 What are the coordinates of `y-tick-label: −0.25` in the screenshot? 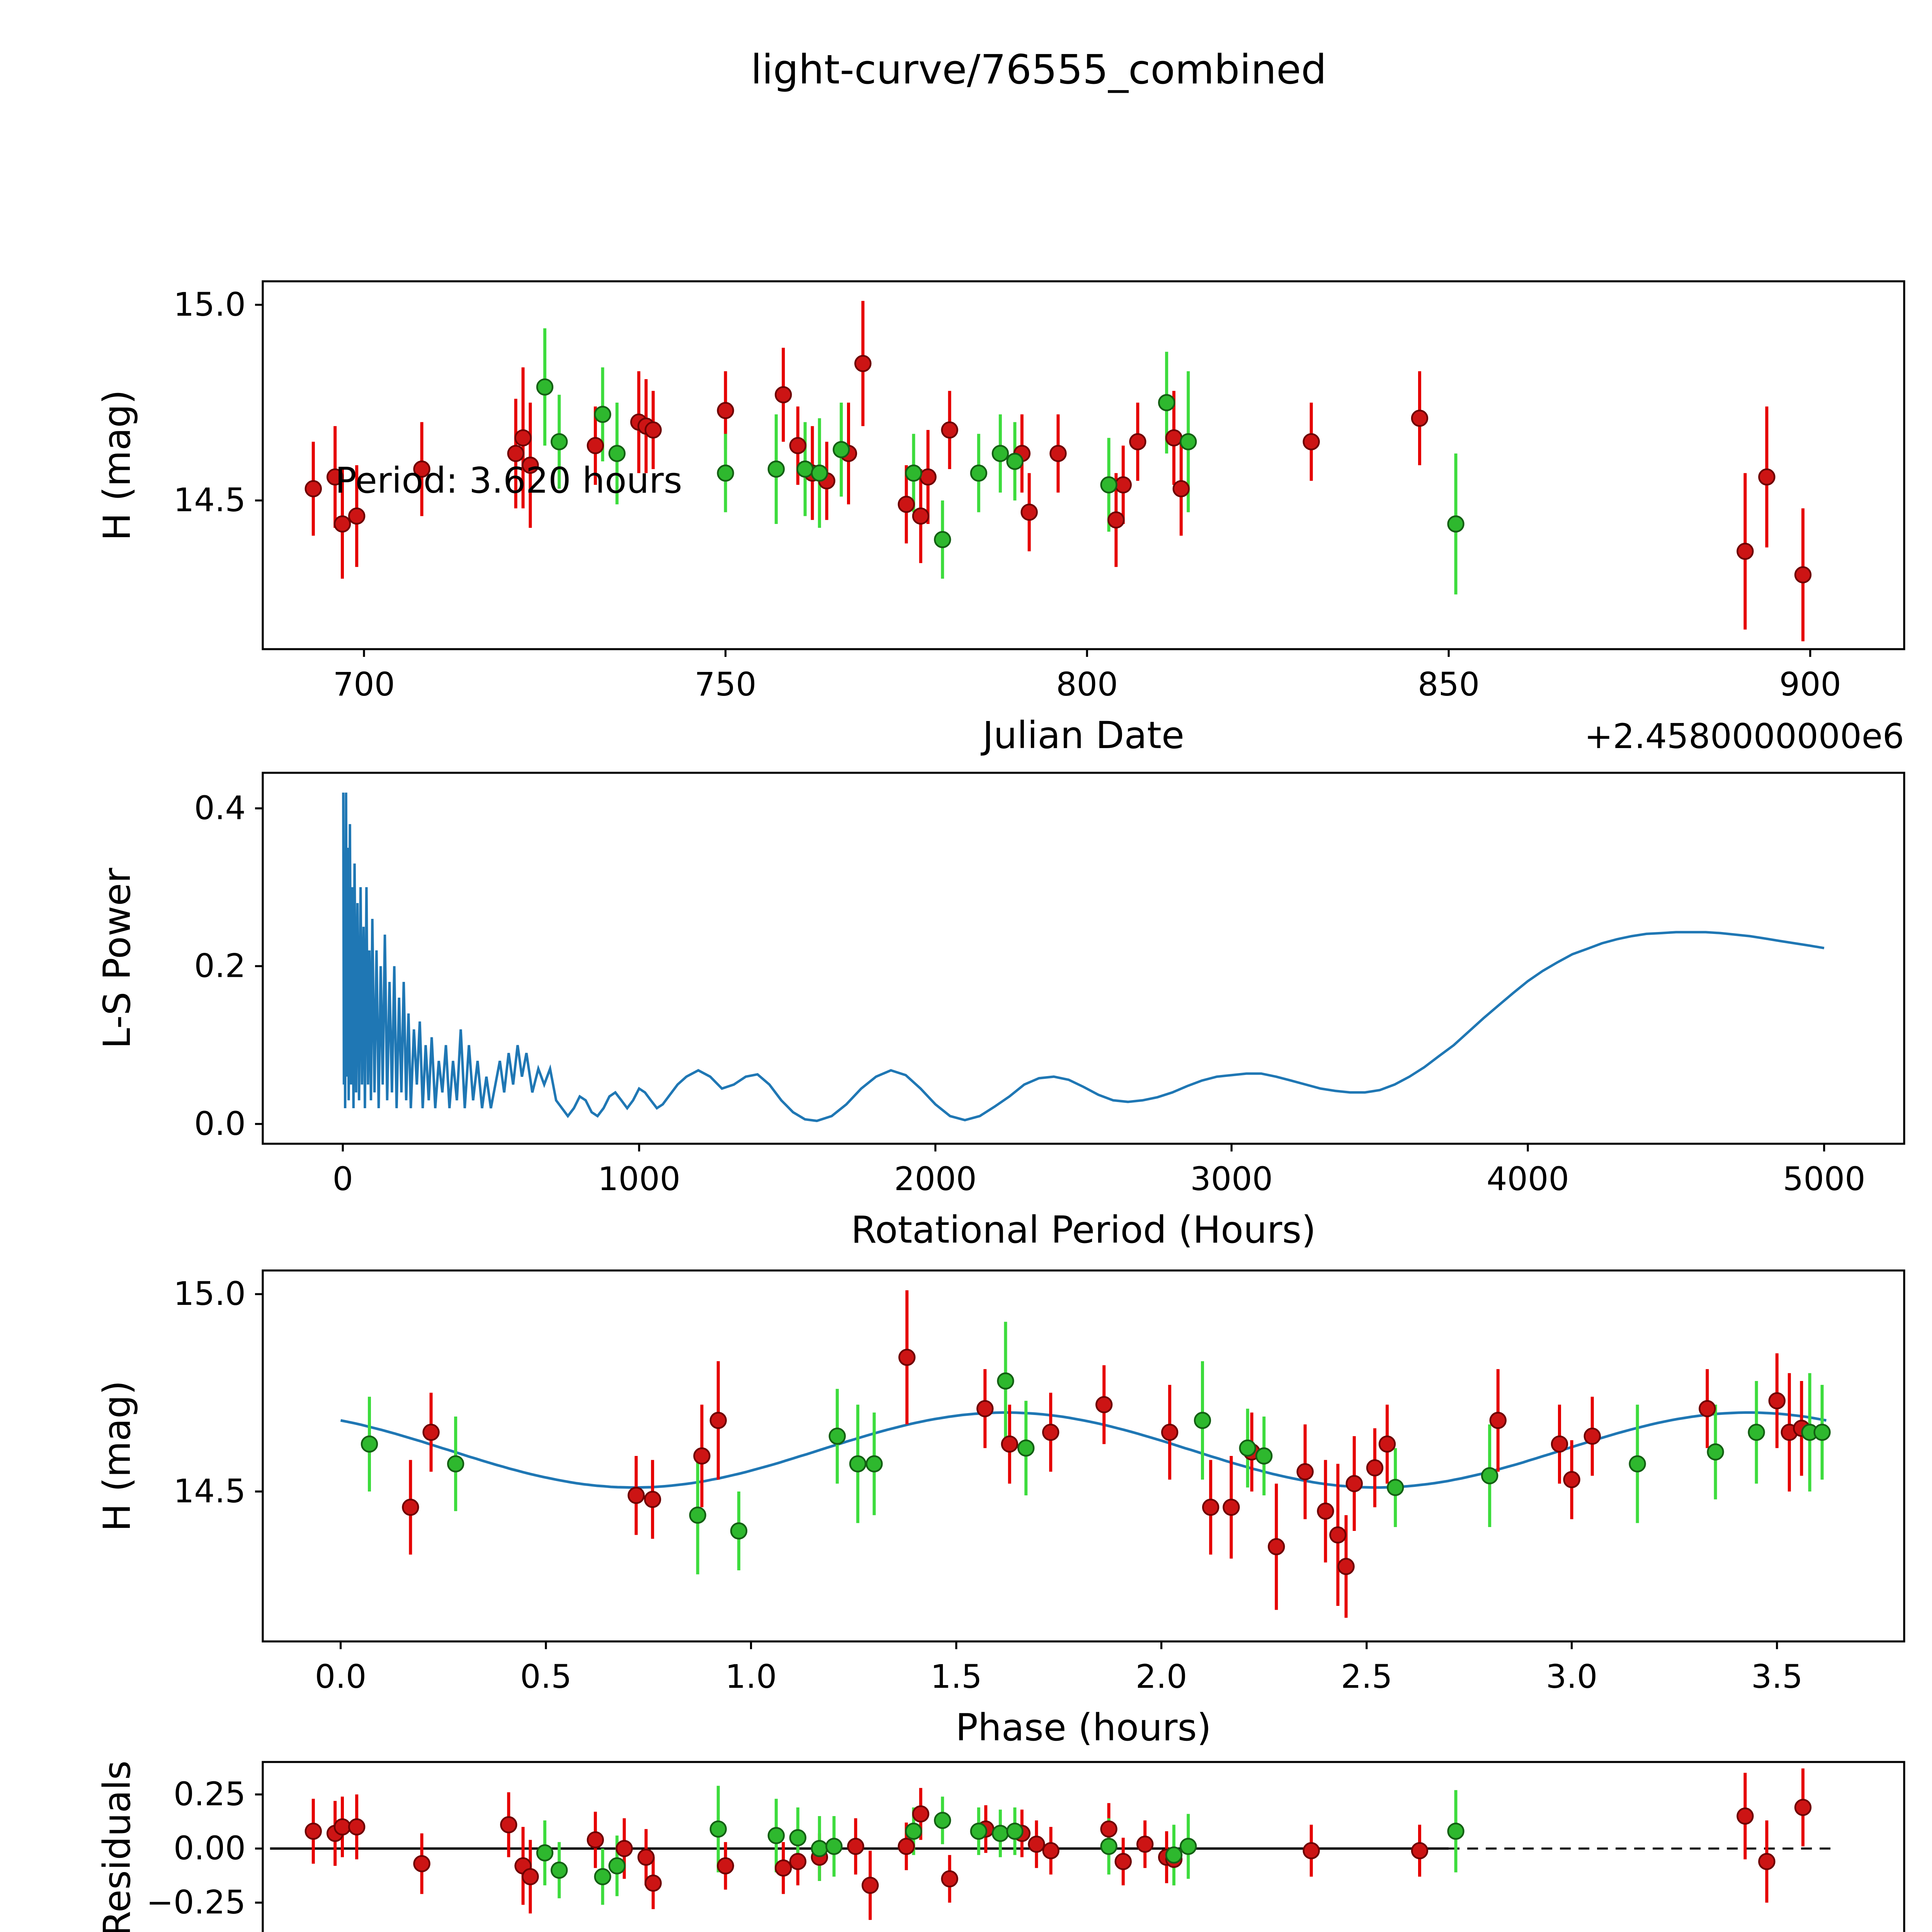 It's located at (196, 1902).